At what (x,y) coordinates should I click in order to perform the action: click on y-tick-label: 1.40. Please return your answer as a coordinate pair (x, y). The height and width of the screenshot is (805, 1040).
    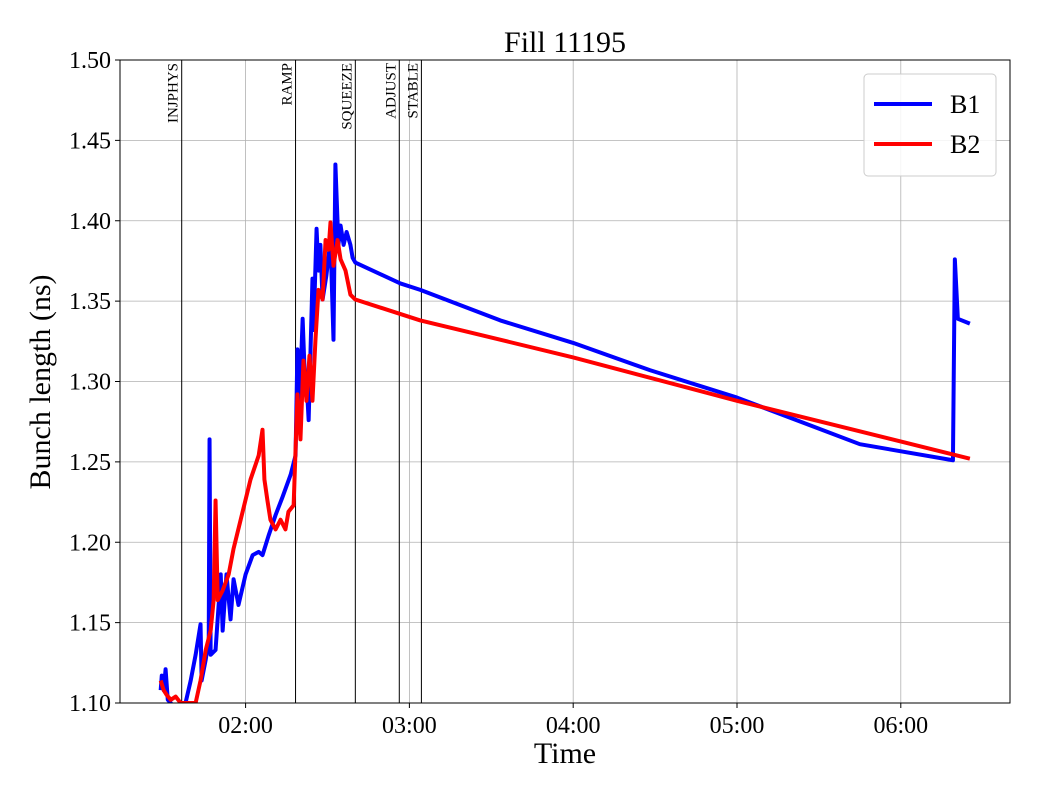
    Looking at the image, I should click on (90, 222).